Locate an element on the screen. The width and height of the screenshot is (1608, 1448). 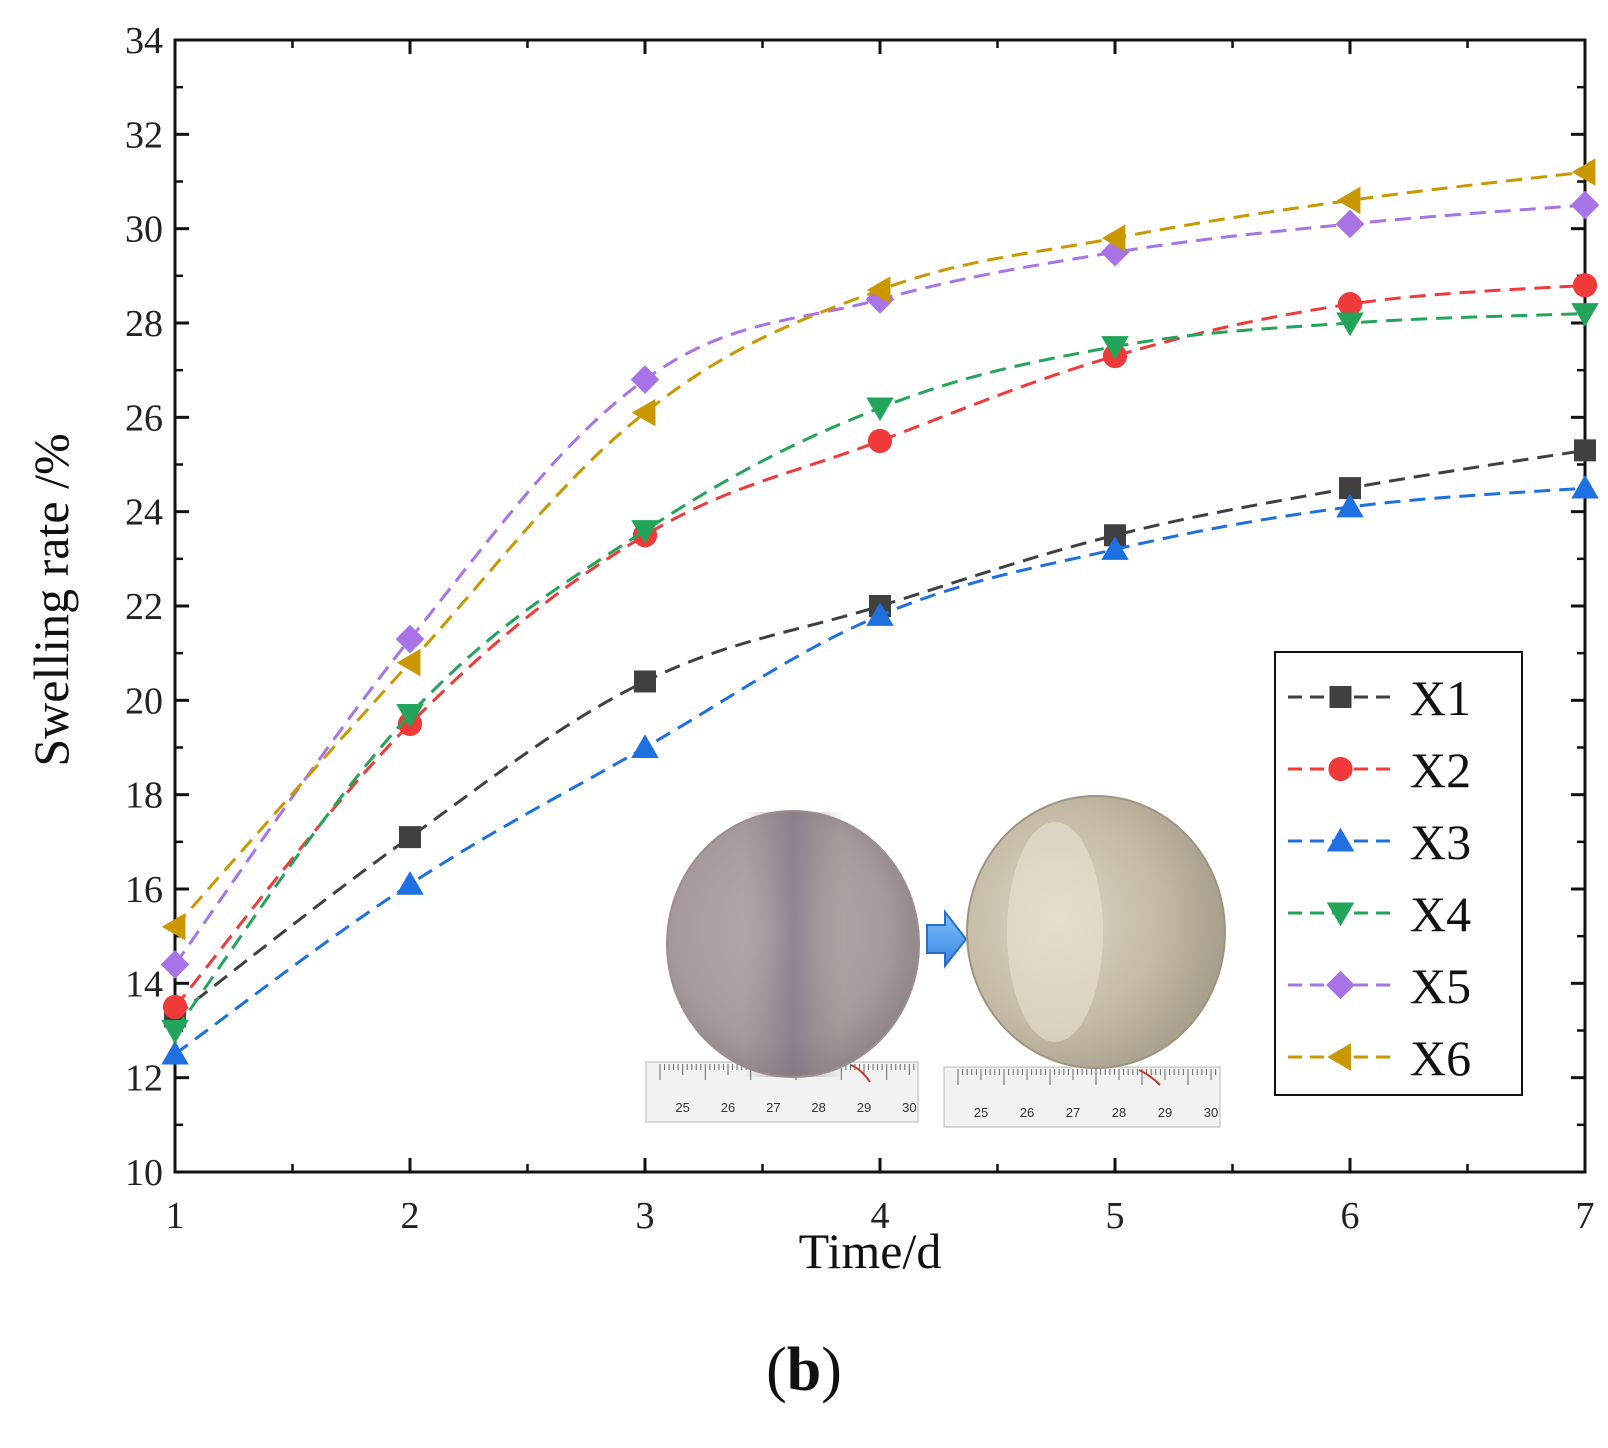
y-tick-label: 24 is located at coordinates (144, 513).